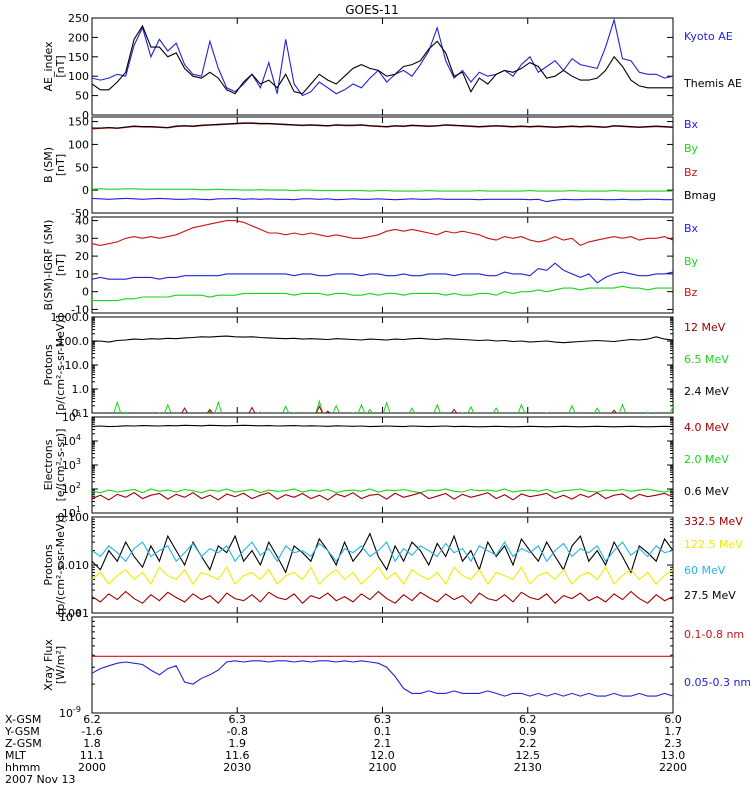  I want to click on x-tick-label: 1.8, so click(92, 743).